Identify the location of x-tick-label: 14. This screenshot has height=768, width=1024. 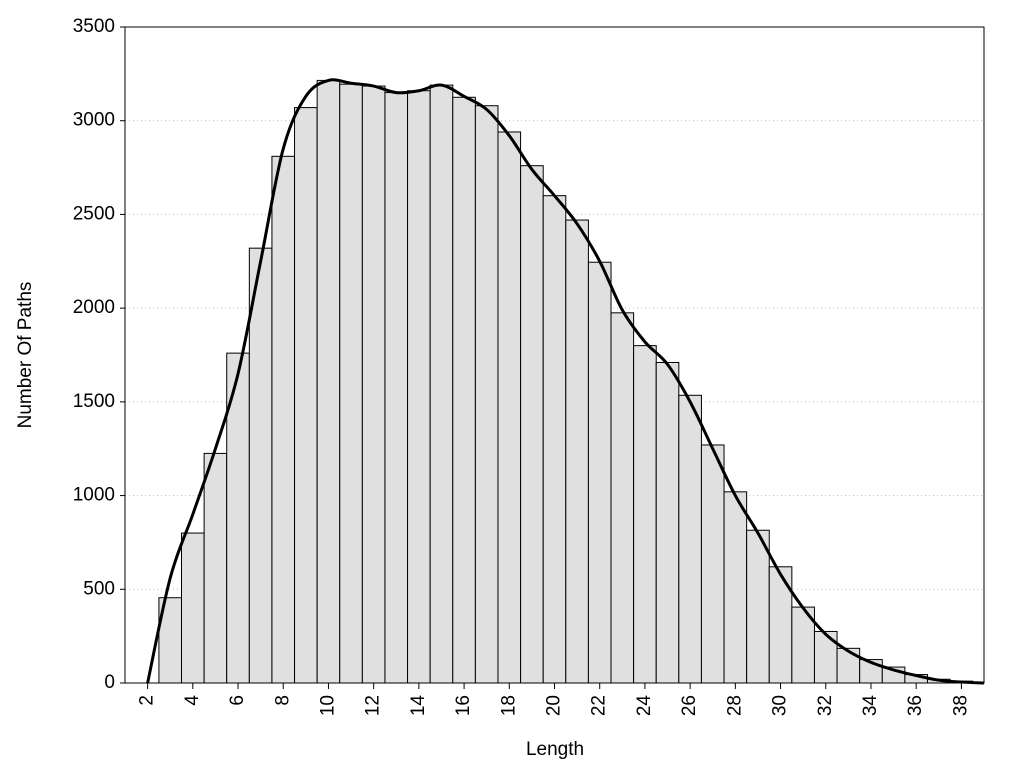
(418, 706).